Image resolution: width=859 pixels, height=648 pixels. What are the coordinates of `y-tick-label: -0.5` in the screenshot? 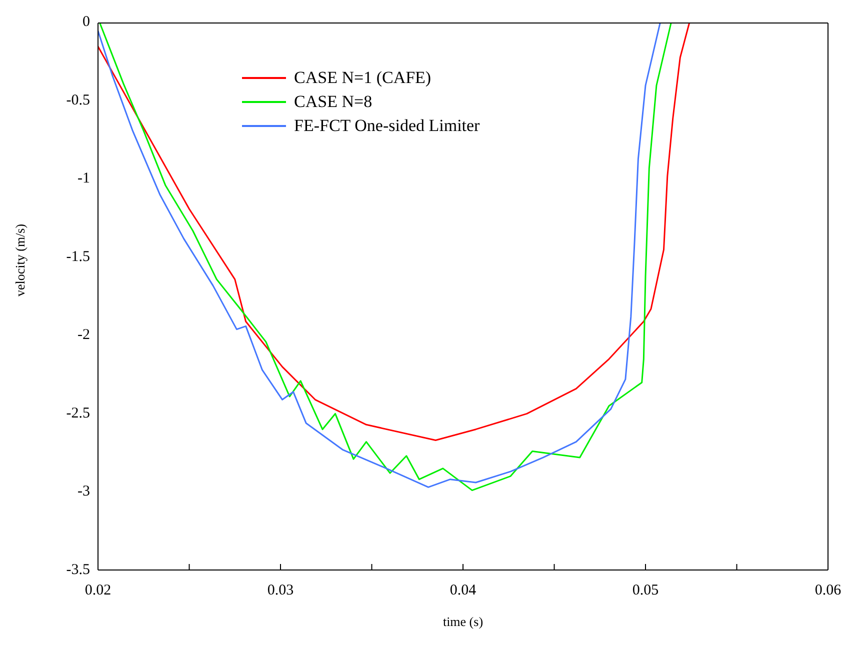 It's located at (78, 100).